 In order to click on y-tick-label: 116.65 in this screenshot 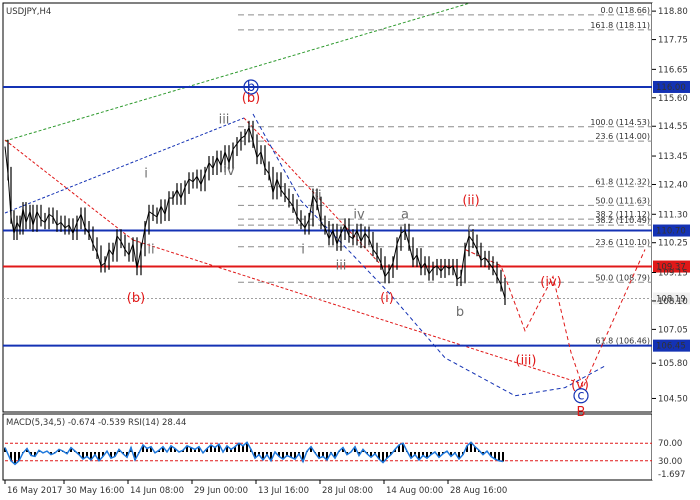, I will do `click(673, 70)`.